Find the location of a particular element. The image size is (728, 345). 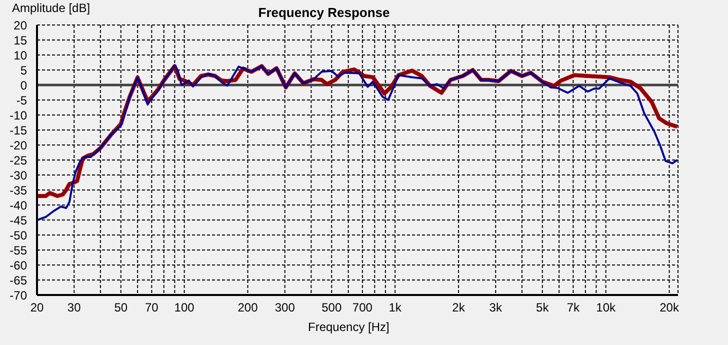

x-tick-label: 5k is located at coordinates (543, 307).